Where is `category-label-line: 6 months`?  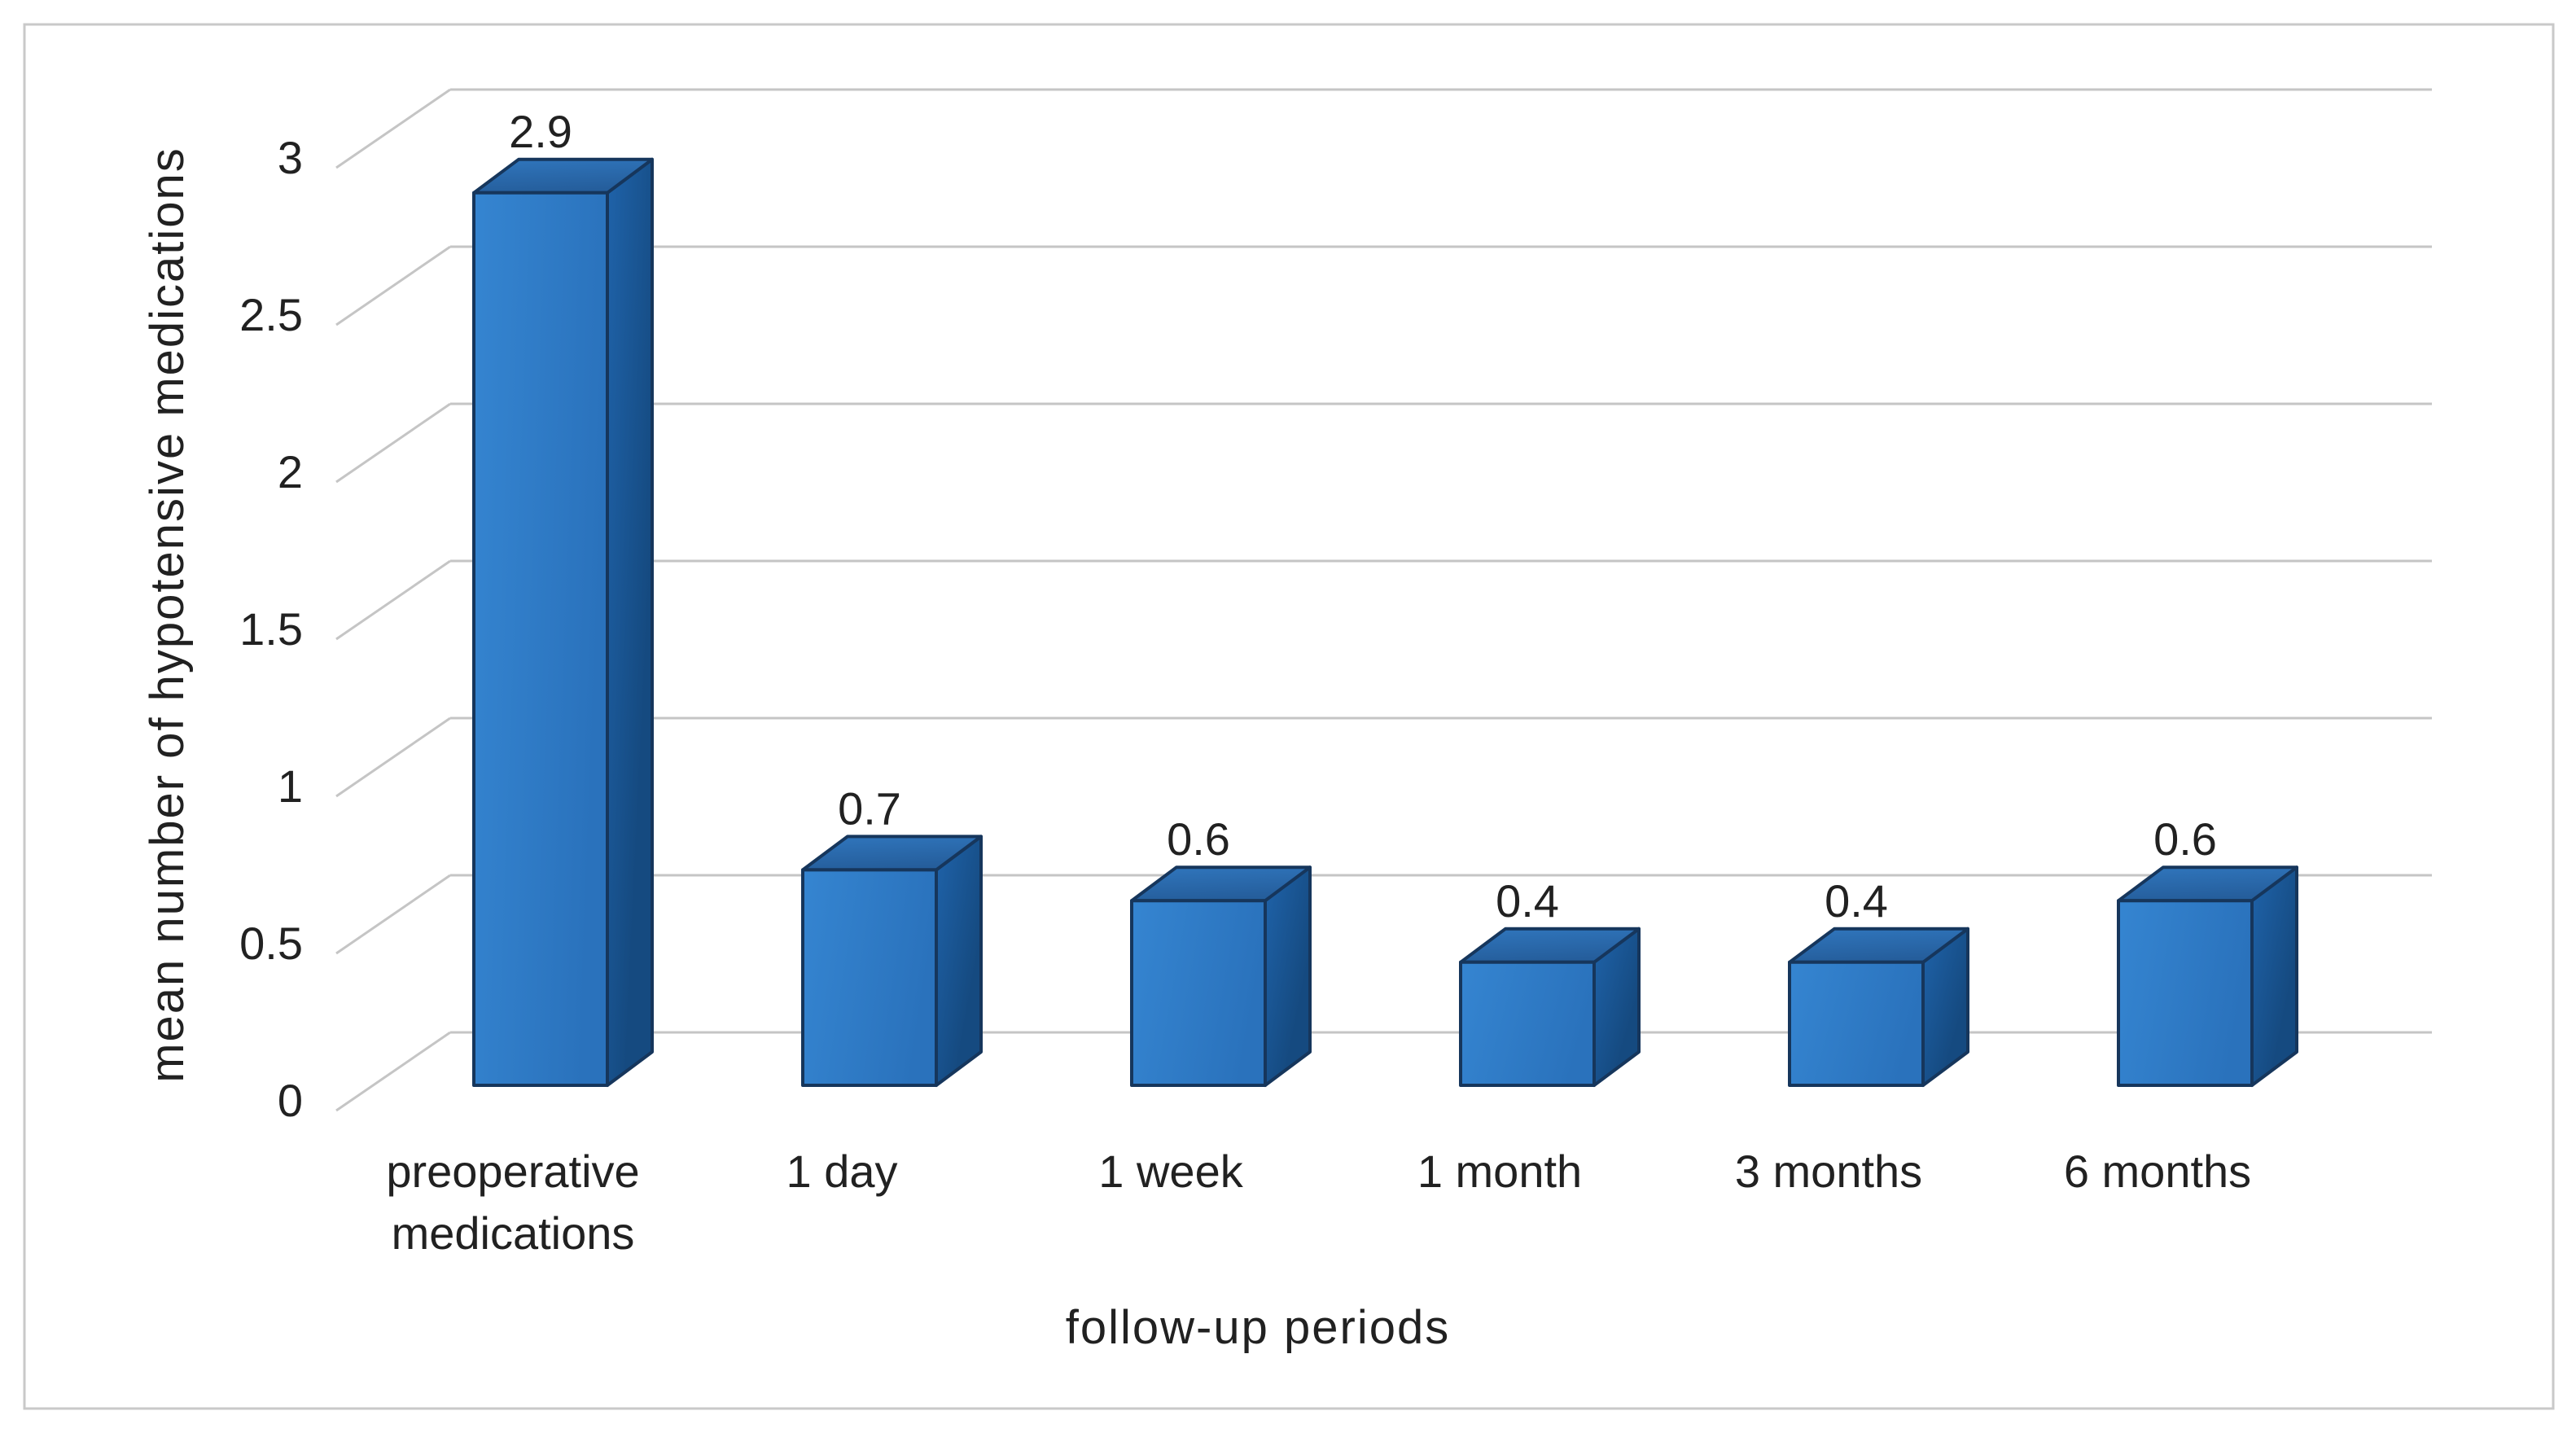 category-label-line: 6 months is located at coordinates (2157, 1171).